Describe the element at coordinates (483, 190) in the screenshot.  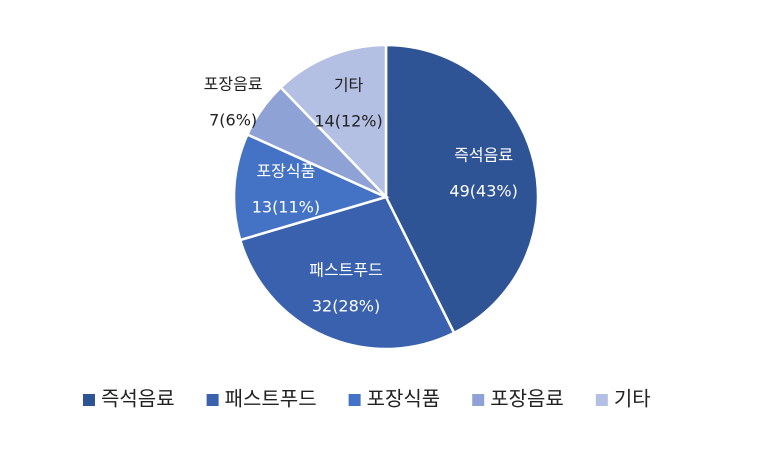
I see `data-label-value: 49(43%)` at that location.